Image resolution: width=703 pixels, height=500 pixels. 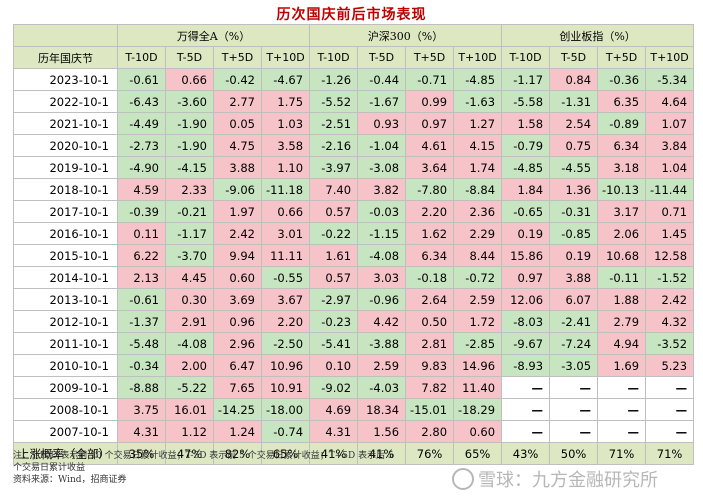 I want to click on value-cell: -7.80, so click(x=430, y=189).